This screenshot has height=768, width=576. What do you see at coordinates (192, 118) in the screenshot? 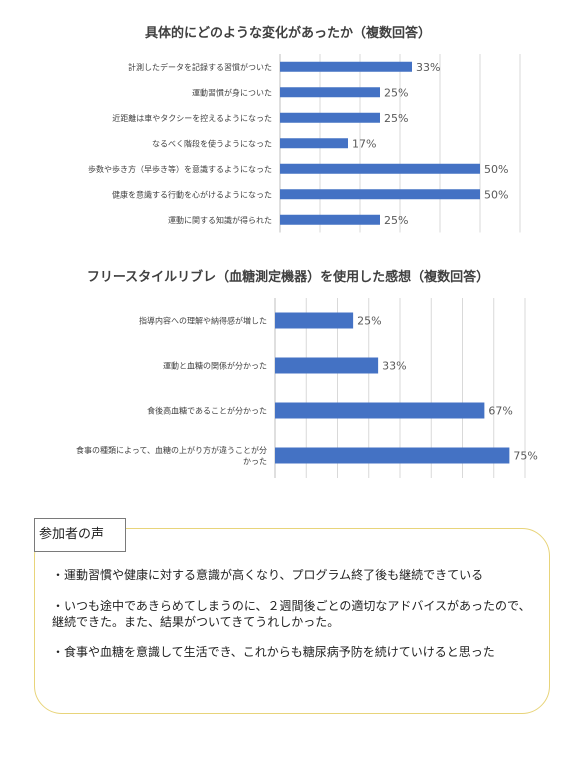
I see `category-label: 近距離は車やタクシーを控えるようになった` at bounding box center [192, 118].